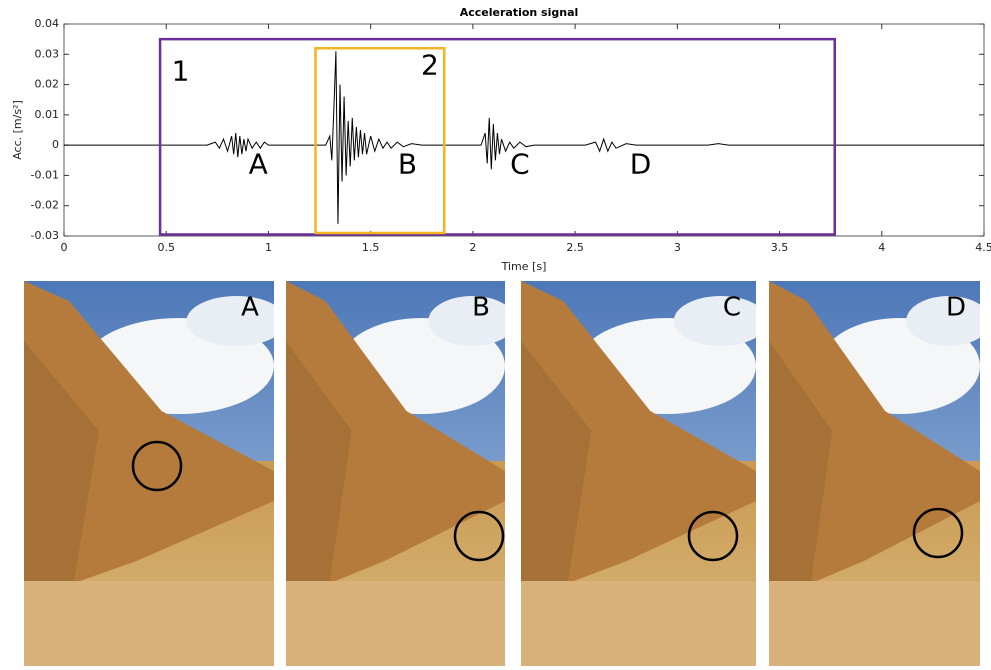  I want to click on x-tick-label: 4.5, so click(983, 247).